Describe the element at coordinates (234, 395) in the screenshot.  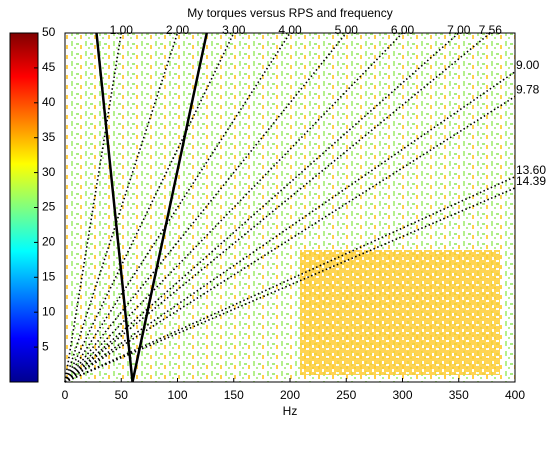
I see `x-tick-label: 150` at that location.